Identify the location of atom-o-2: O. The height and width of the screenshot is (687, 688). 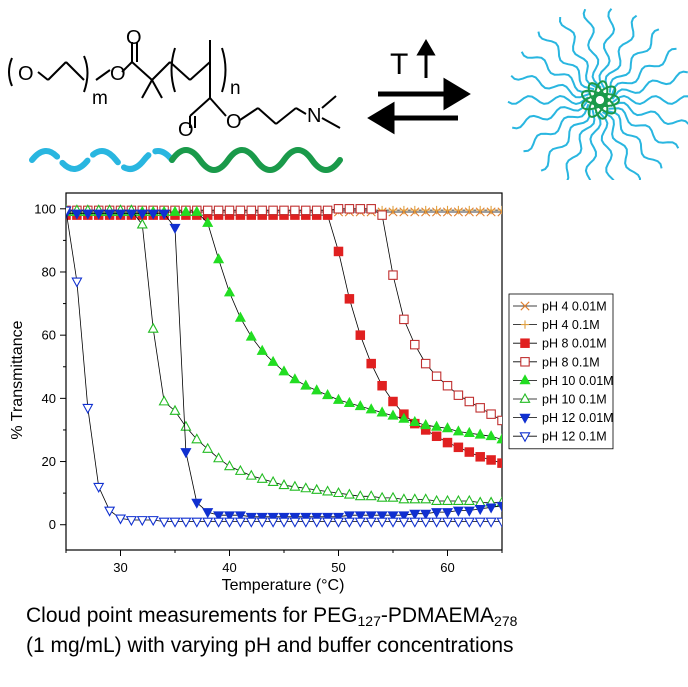
(118, 74).